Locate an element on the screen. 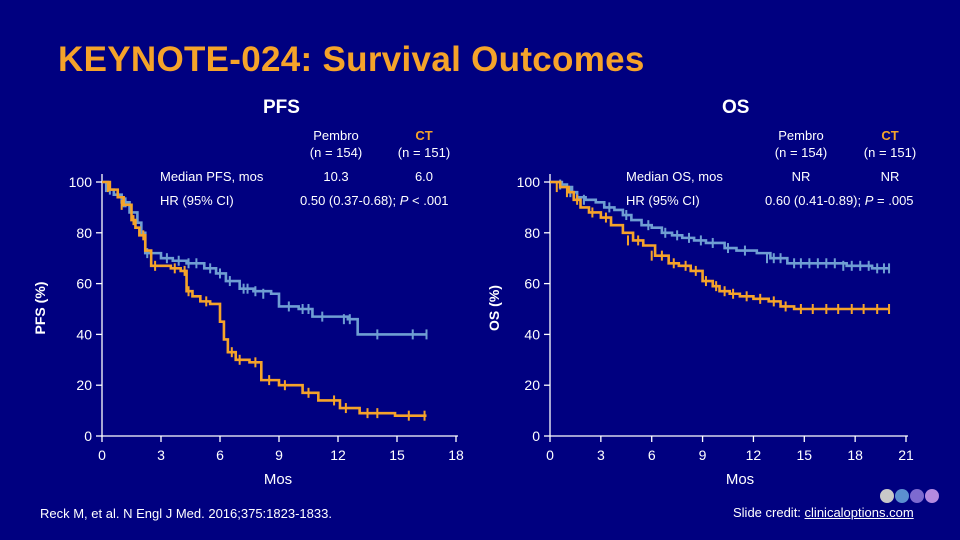 This screenshot has width=960, height=540. os-hr-p-value: = .005 is located at coordinates (893, 200).